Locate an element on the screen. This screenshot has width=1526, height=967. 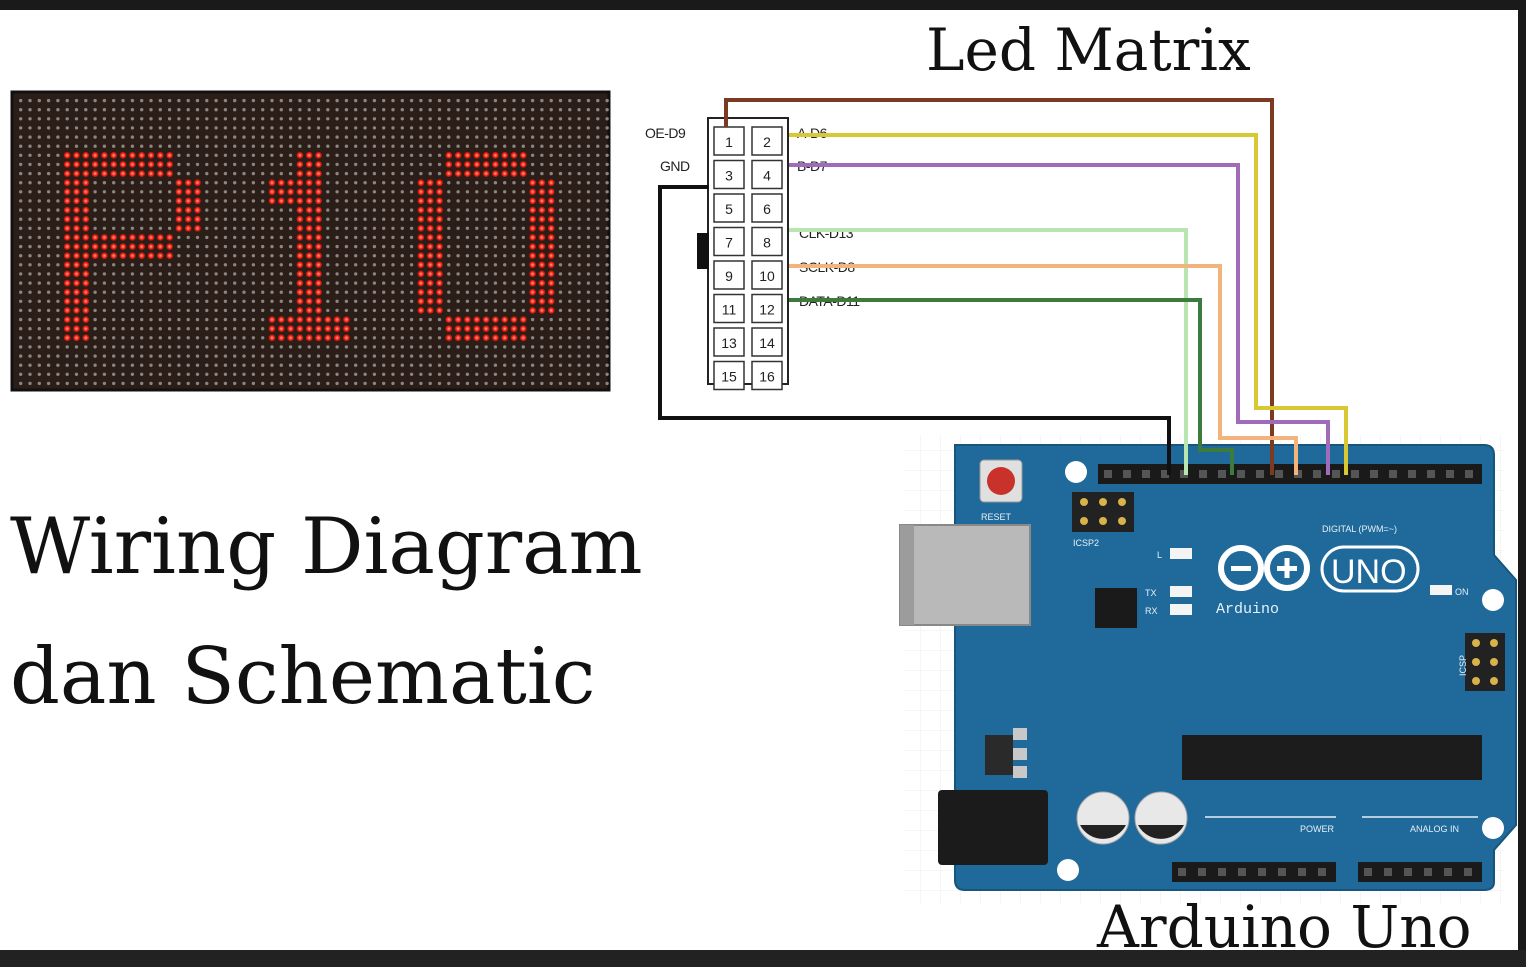
pin-number: 16 is located at coordinates (767, 377).